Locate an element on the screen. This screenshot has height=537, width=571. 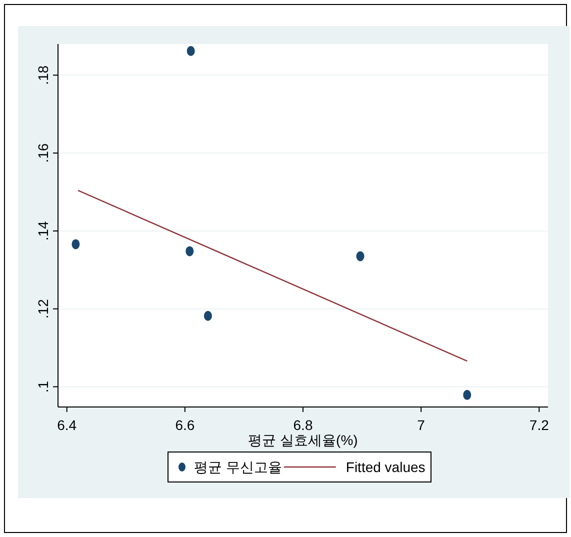
x-axis-title: 평균 실효세율(%) is located at coordinates (303, 440).